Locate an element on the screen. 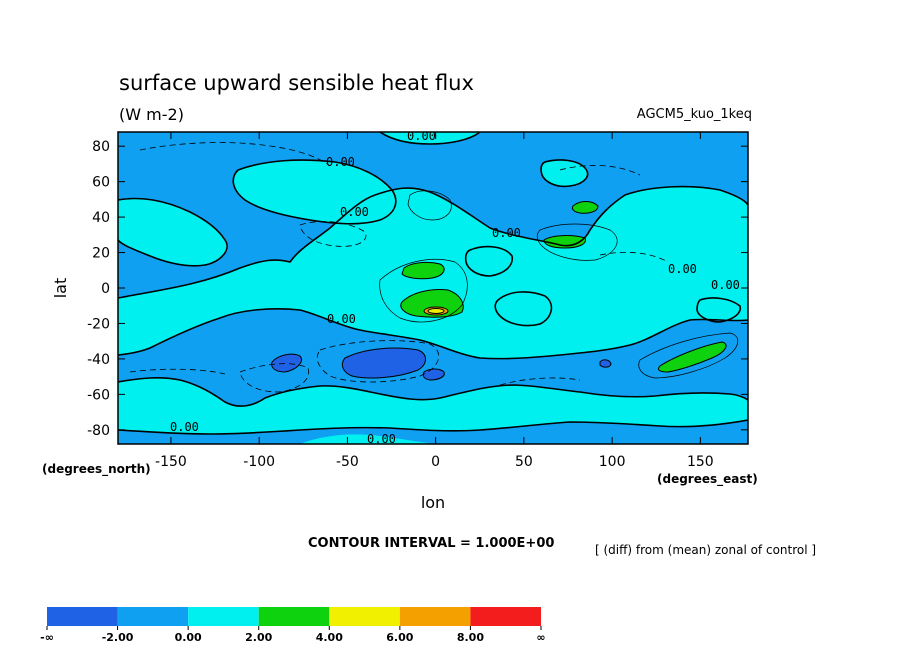  zero-contour-blue-island is located at coordinates (523, 309).